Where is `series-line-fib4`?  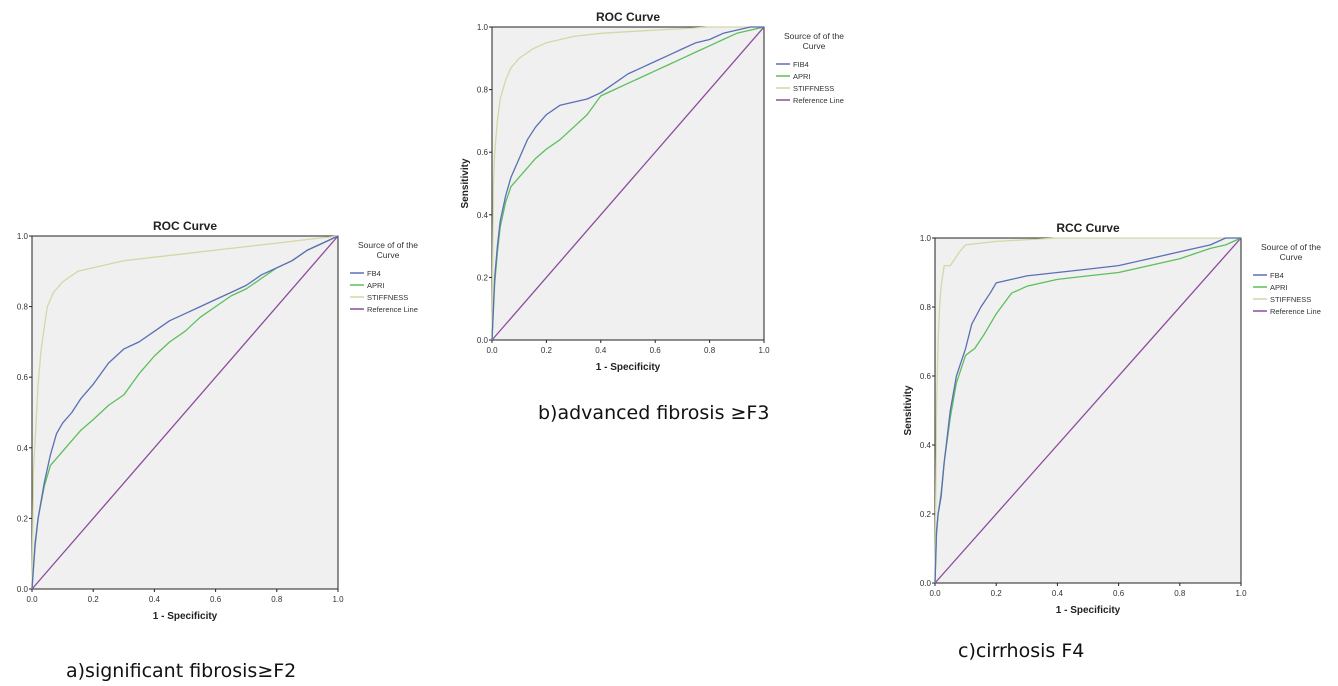
series-line-fib4 is located at coordinates (627, 183).